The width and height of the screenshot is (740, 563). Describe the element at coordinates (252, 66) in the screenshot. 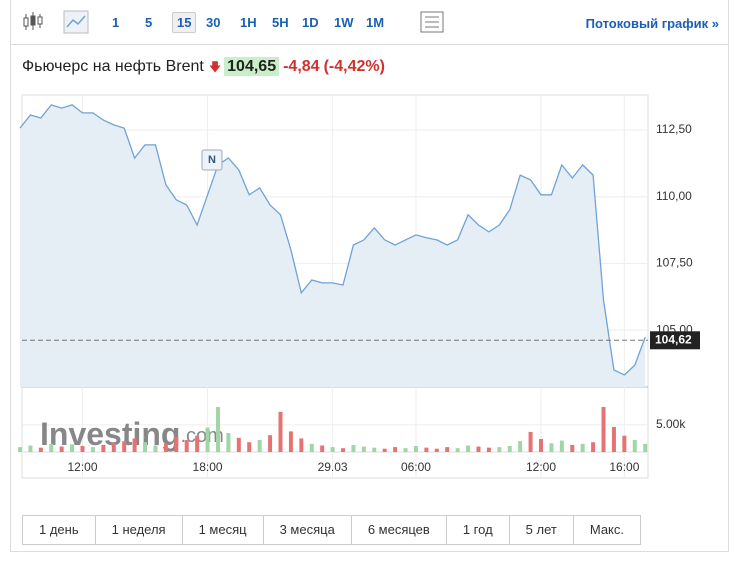

I see `price: 104,65` at that location.